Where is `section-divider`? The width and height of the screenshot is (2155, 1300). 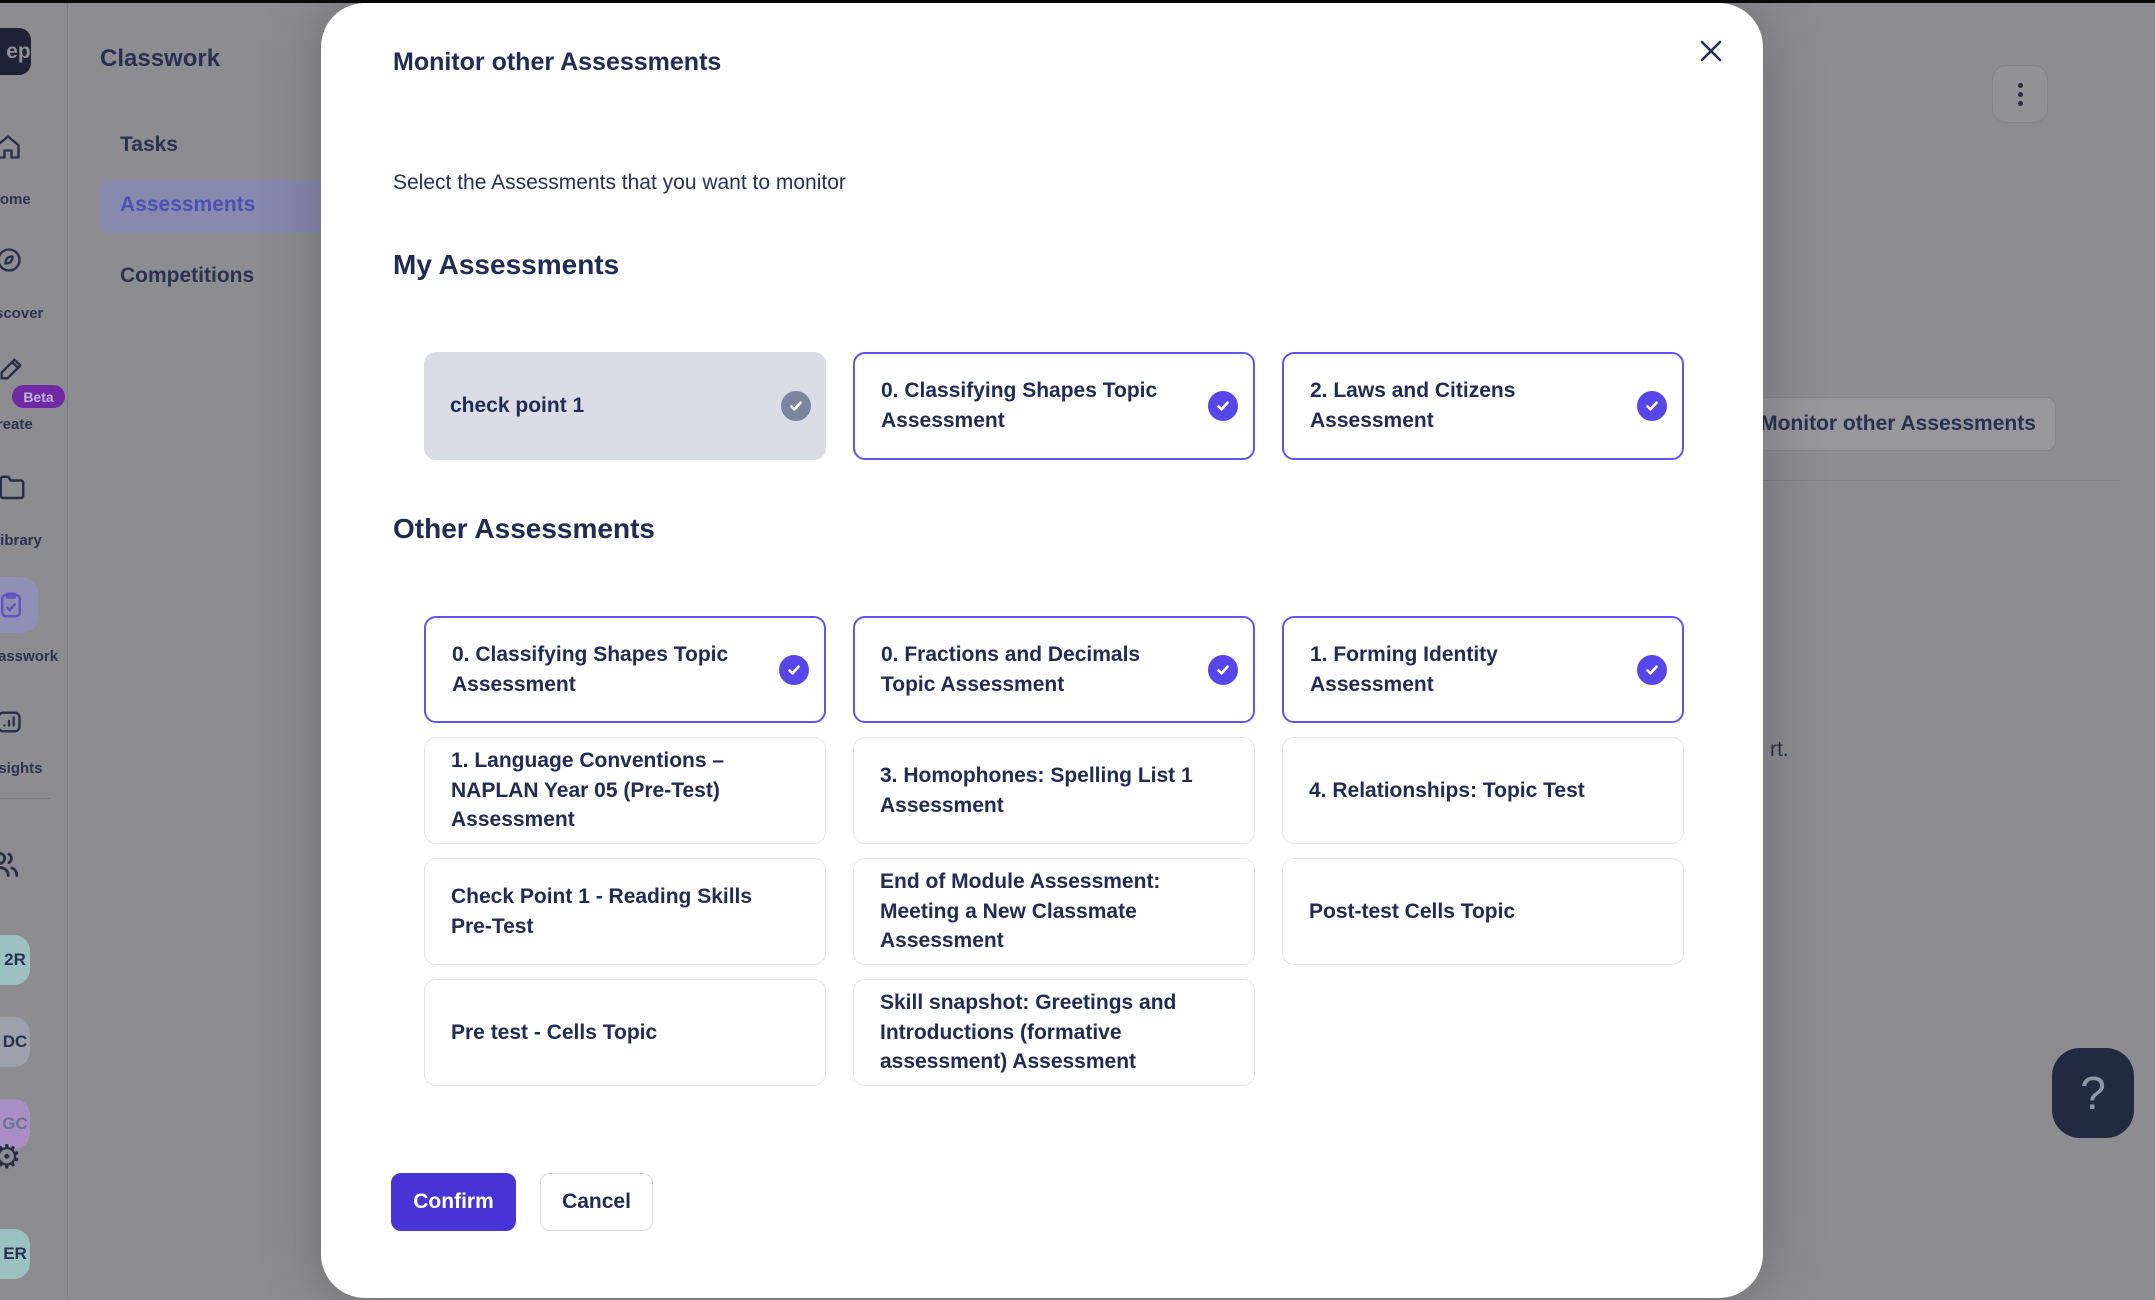
section-divider is located at coordinates (1910, 480).